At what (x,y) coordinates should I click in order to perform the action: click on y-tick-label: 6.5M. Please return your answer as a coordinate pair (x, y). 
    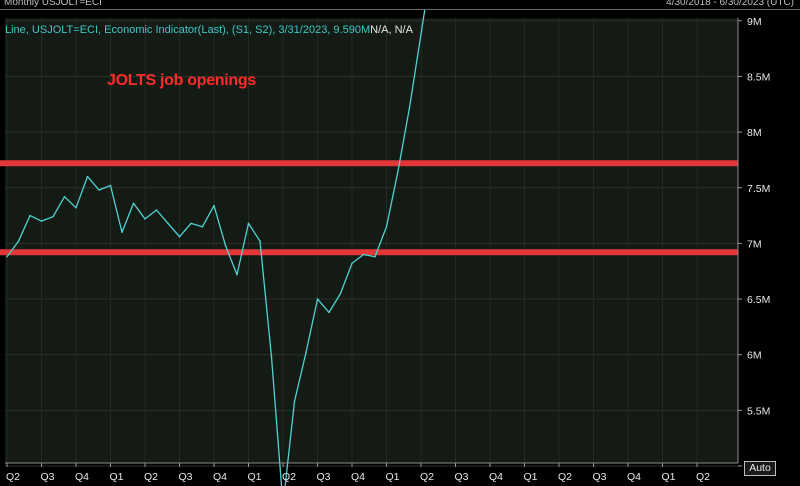
    Looking at the image, I should click on (758, 300).